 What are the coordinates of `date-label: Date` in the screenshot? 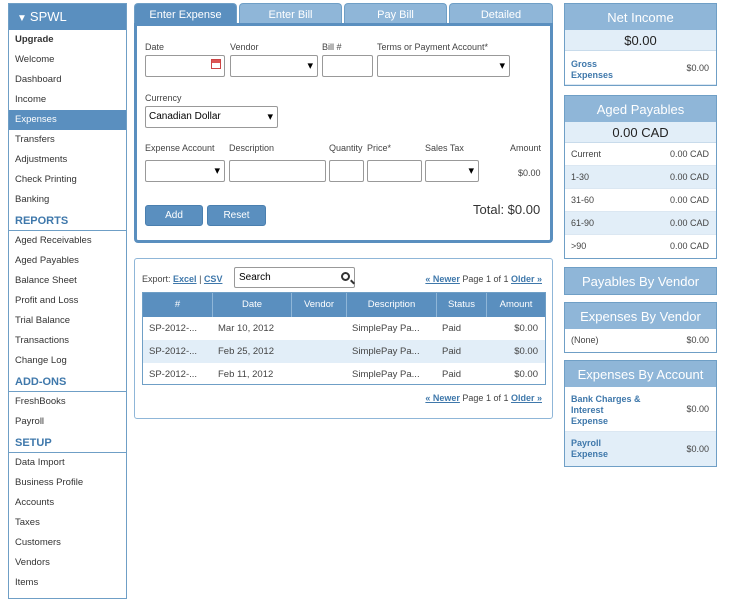 It's located at (155, 47).